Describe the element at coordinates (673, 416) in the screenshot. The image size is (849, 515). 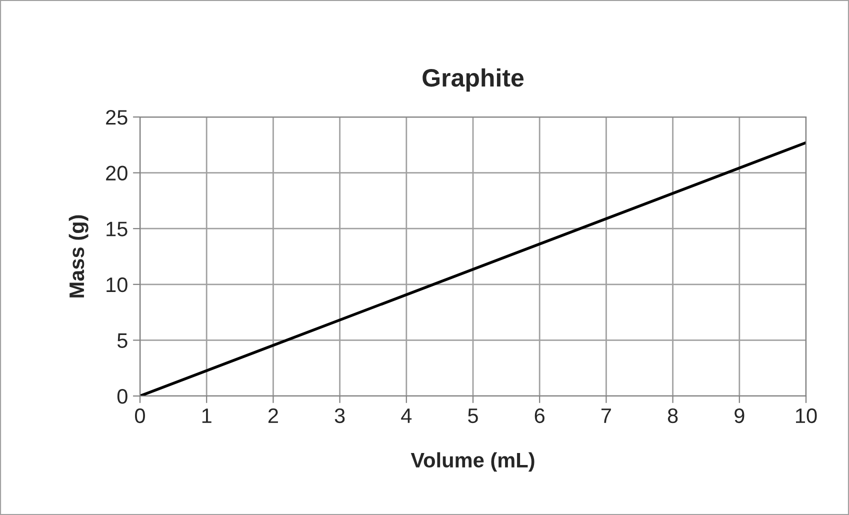
I see `x-tick-label: 8` at that location.